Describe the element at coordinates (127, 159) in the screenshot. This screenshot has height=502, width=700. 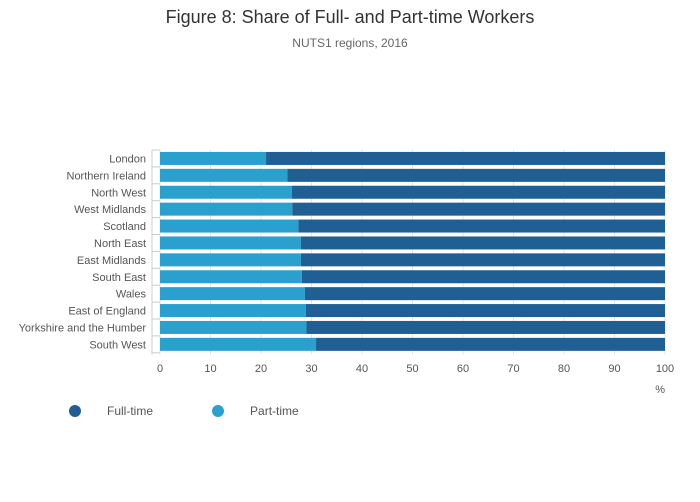
I see `y-tick-label: London` at that location.